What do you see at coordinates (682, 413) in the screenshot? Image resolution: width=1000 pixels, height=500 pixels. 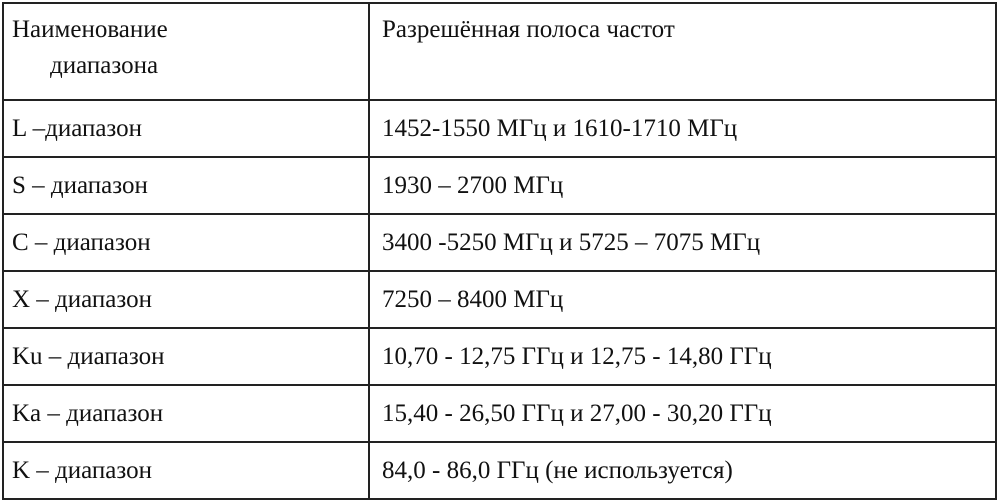 I see `frequency-cell: 15,40 - 26,50 ГГц и 27,00 - 30,20 ГГц` at bounding box center [682, 413].